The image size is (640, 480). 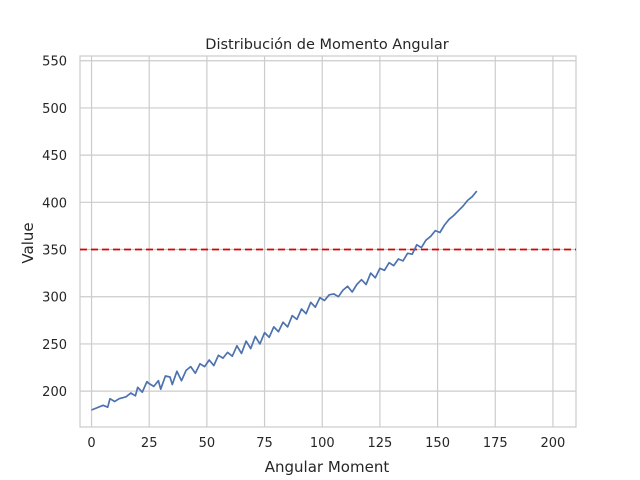 What do you see at coordinates (54, 392) in the screenshot?
I see `y-tick-label: 200` at bounding box center [54, 392].